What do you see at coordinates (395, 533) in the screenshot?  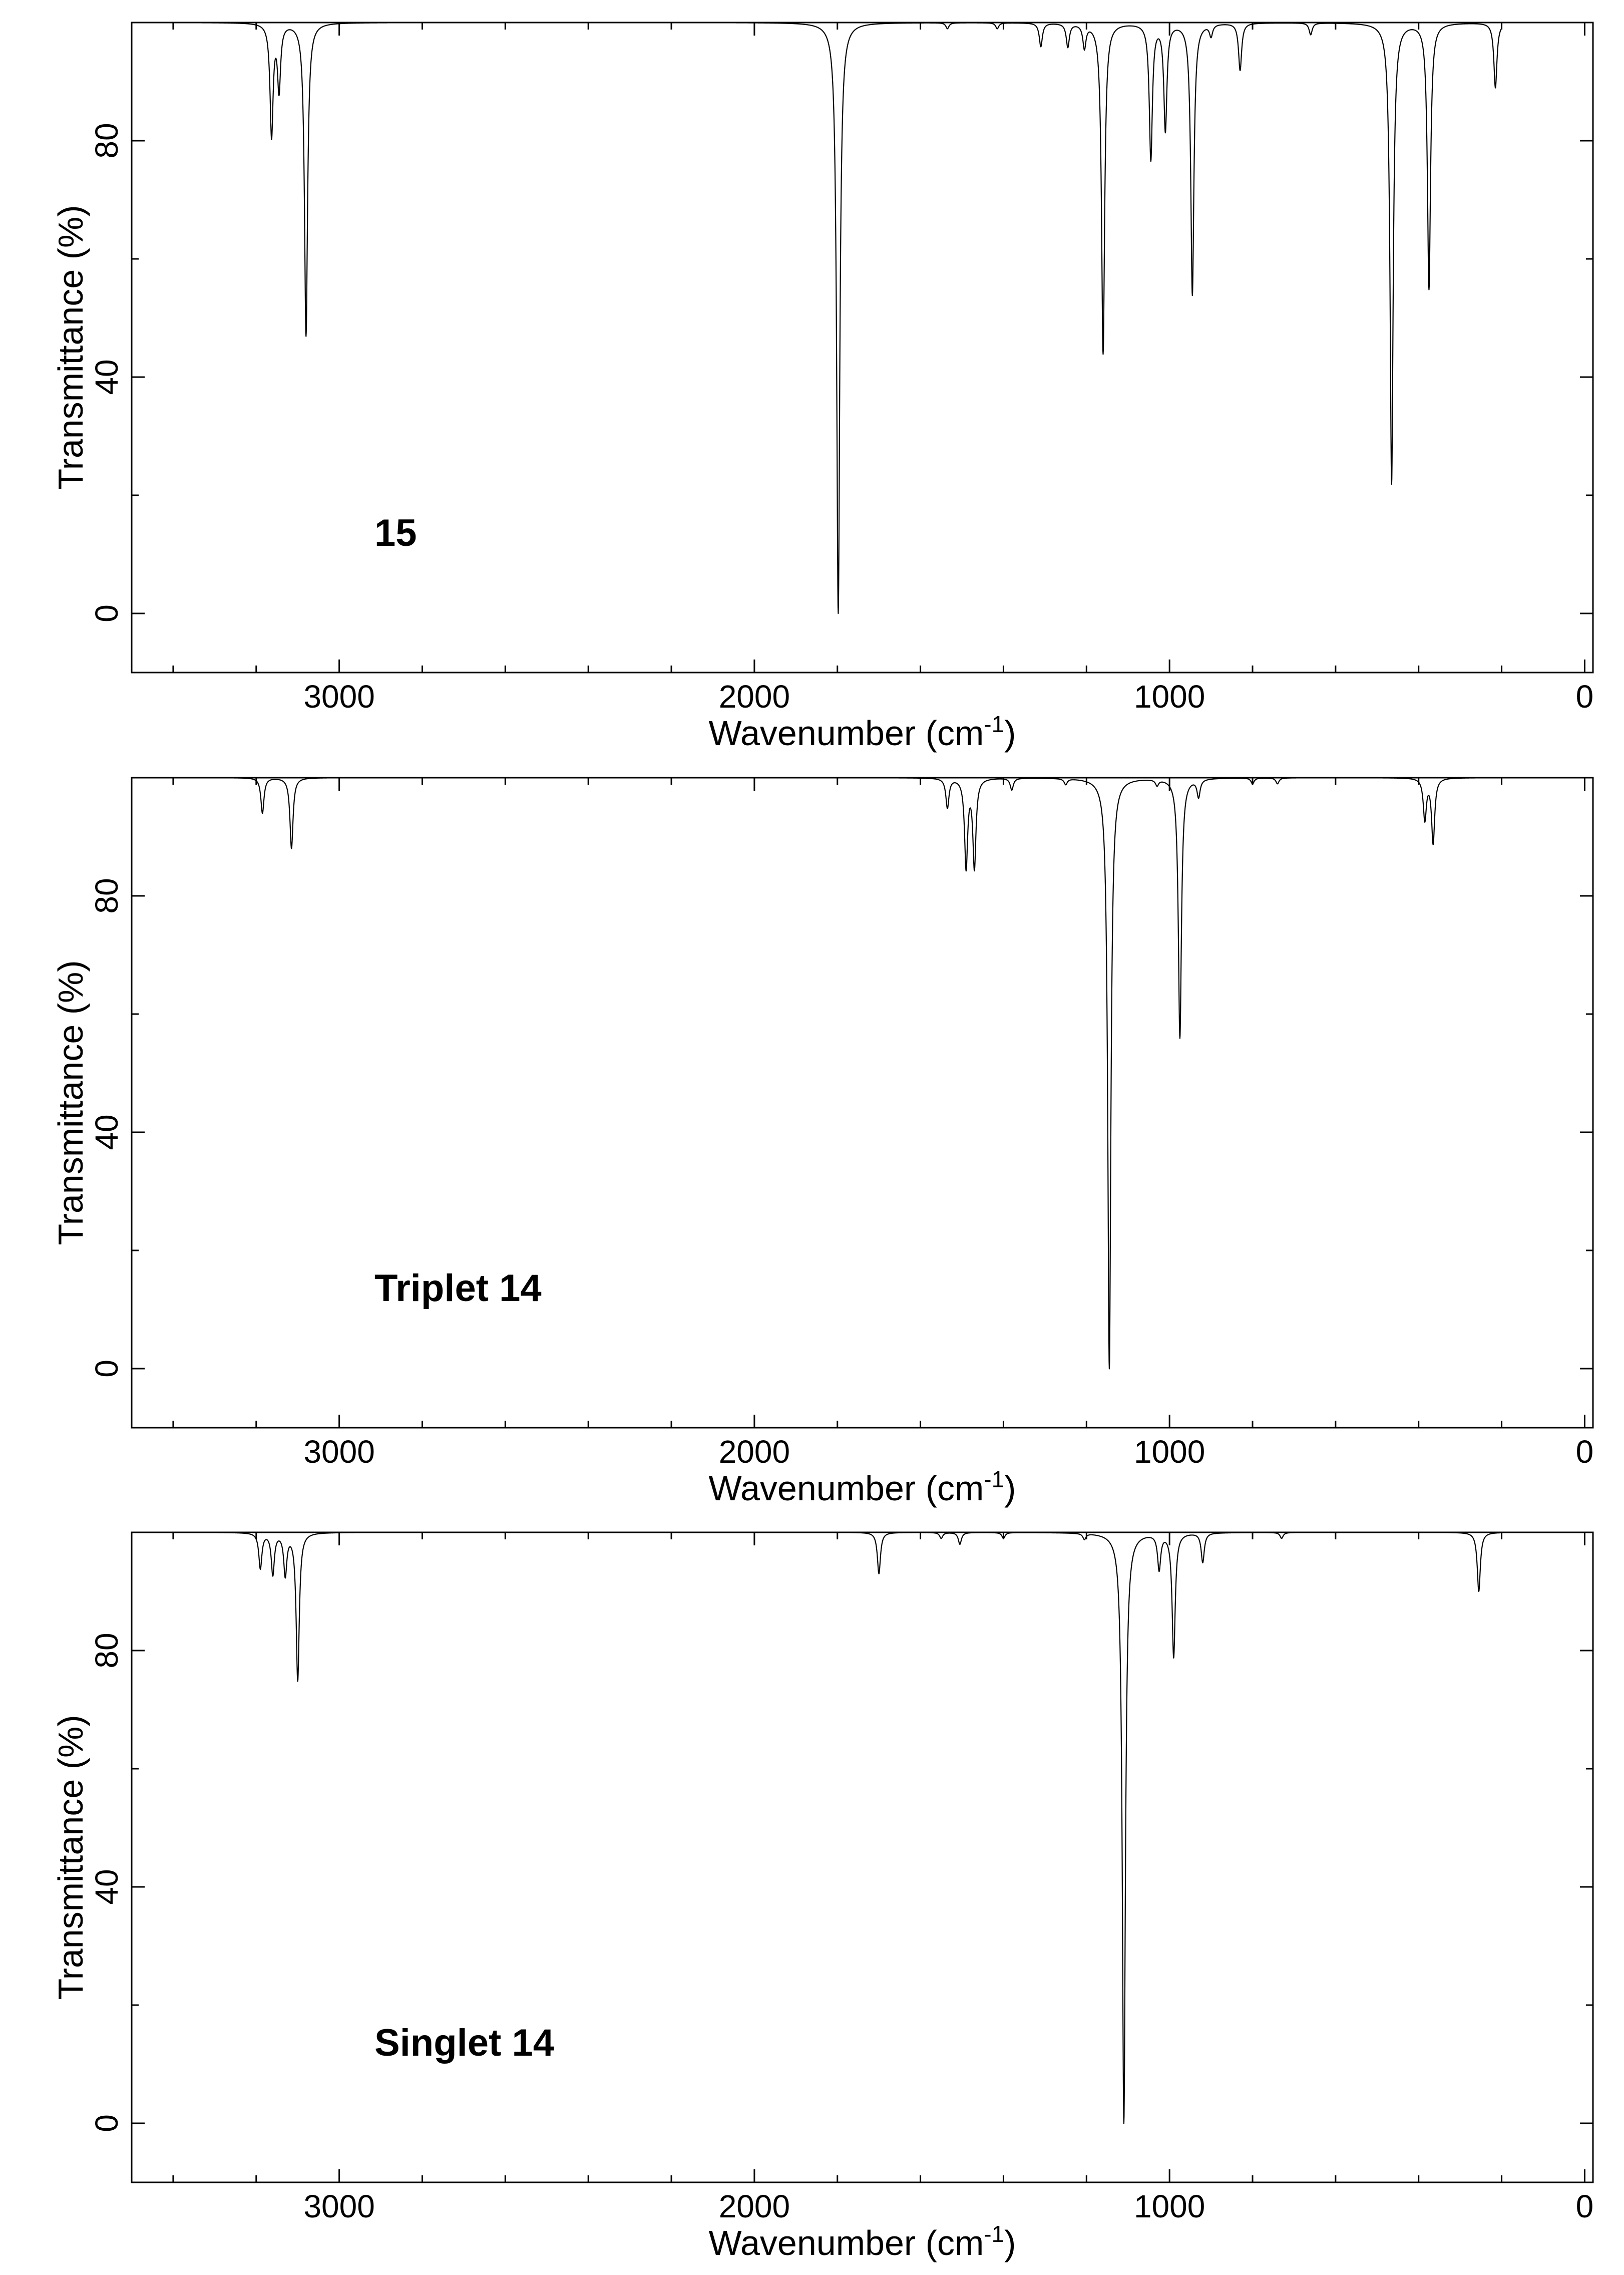 I see `panel-label: 15` at bounding box center [395, 533].